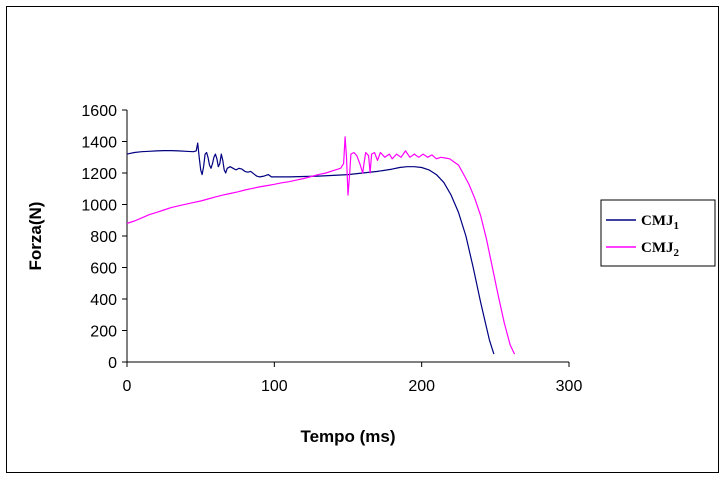 This screenshot has width=727, height=481. What do you see at coordinates (112, 363) in the screenshot?
I see `y-tick-label: 0` at bounding box center [112, 363].